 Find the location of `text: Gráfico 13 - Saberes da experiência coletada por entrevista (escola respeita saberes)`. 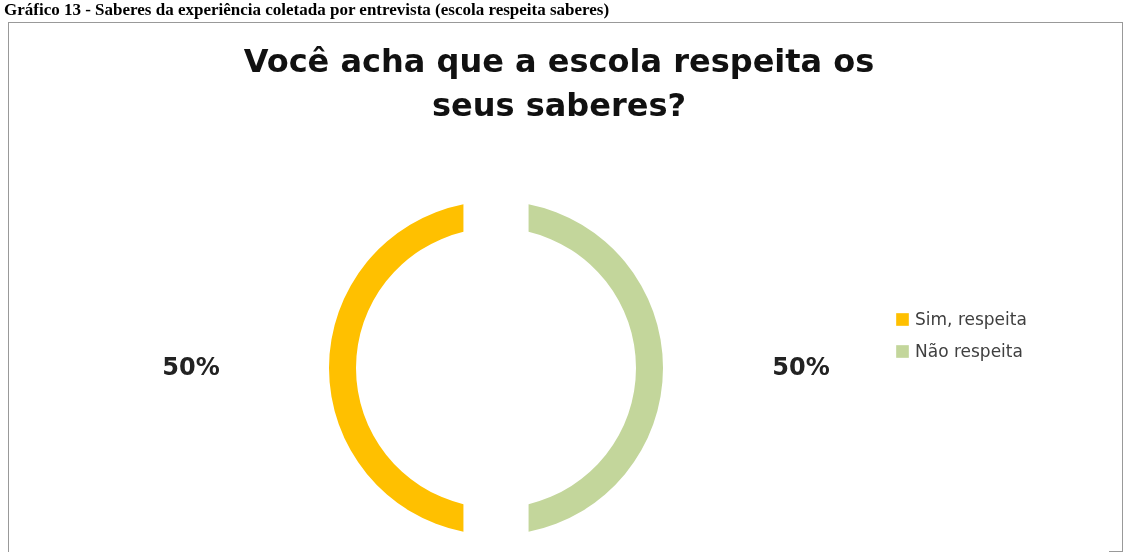

text: Gráfico 13 - Saberes da experiência coletada por entrevista (escola respeita saberes) is located at coordinates (307, 10).